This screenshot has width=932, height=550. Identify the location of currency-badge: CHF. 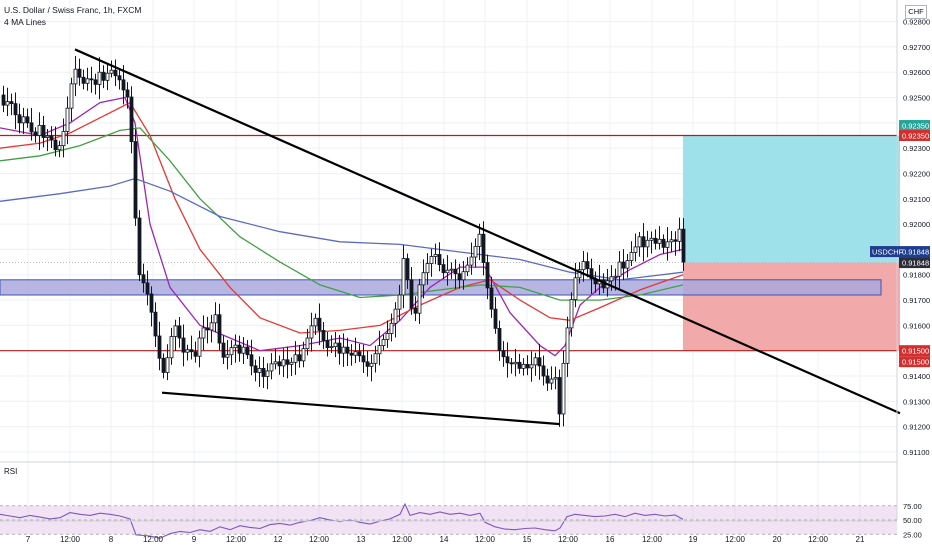
(916, 12).